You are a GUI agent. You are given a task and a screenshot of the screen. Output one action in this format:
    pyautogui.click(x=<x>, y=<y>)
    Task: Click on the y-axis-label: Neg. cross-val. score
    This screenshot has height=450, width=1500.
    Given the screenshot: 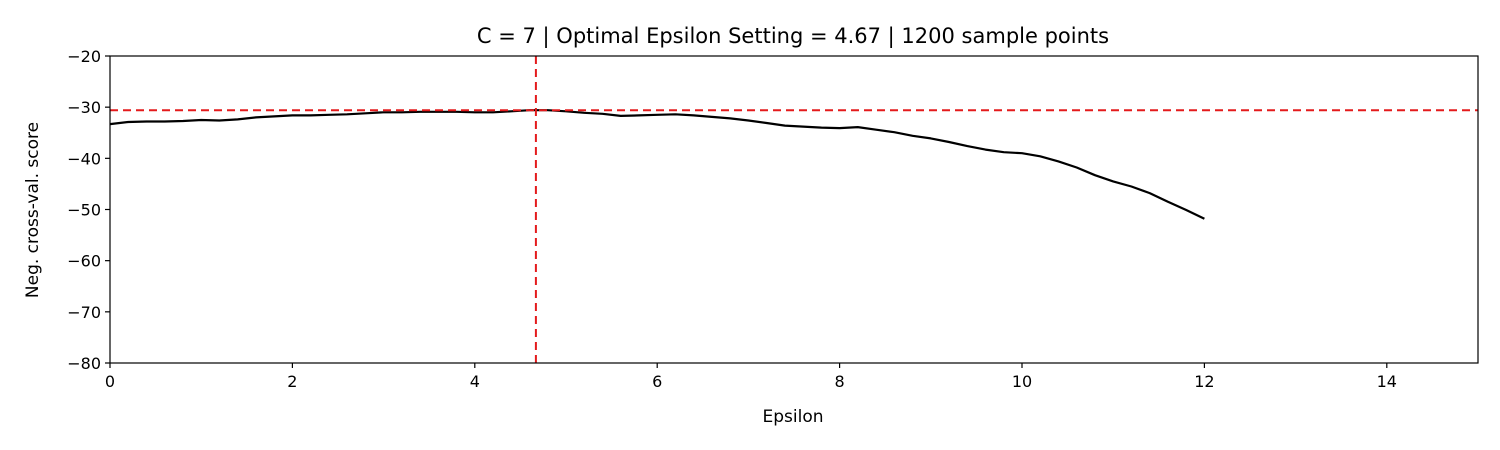 What is the action you would take?
    pyautogui.click(x=33, y=210)
    